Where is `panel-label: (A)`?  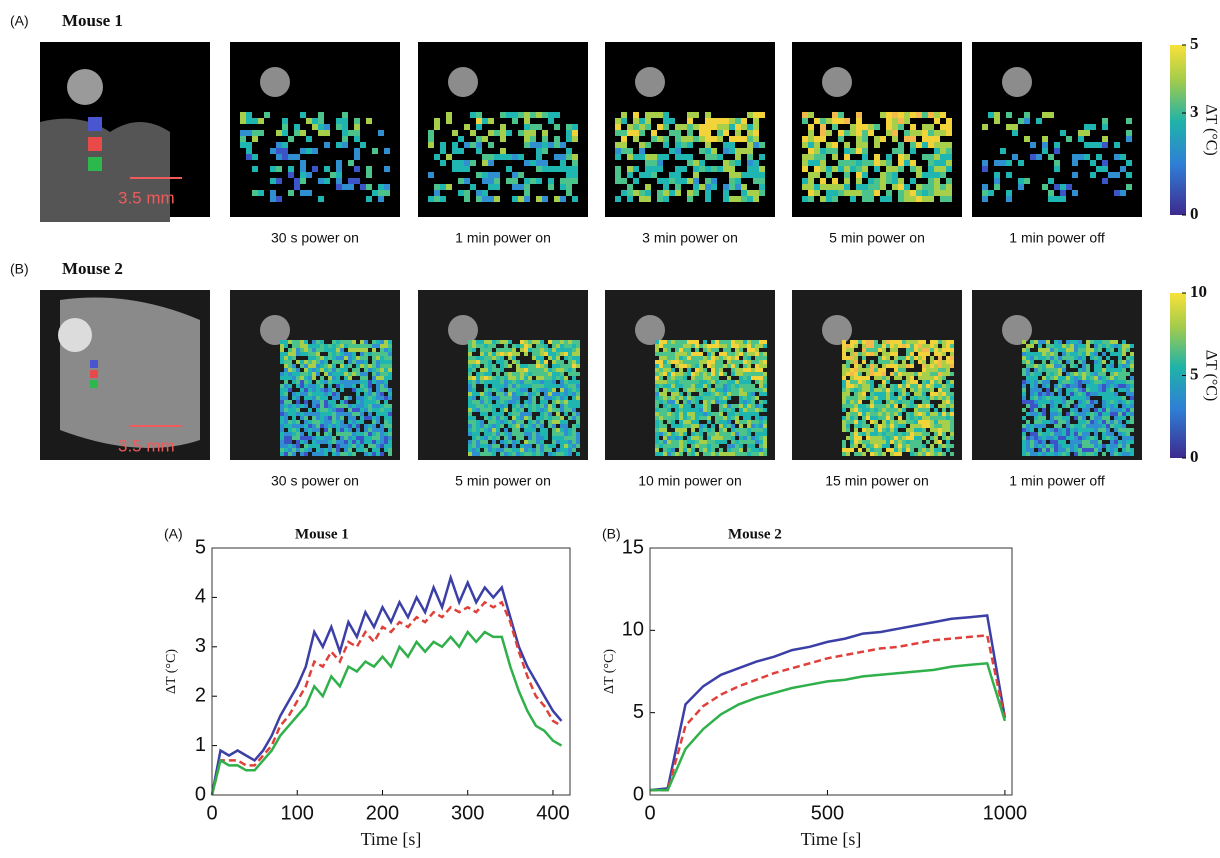 panel-label: (A) is located at coordinates (173, 534).